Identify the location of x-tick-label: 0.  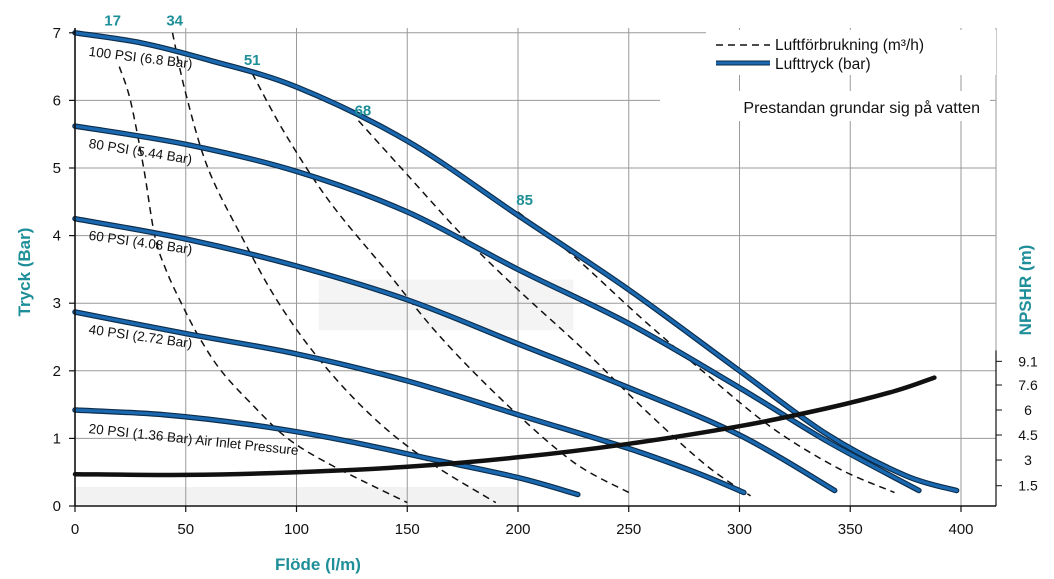
(75, 529).